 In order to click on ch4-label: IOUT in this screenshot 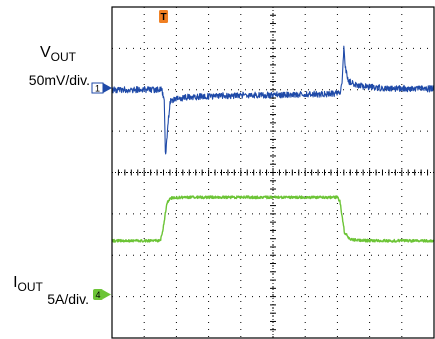, I will do `click(28, 284)`.